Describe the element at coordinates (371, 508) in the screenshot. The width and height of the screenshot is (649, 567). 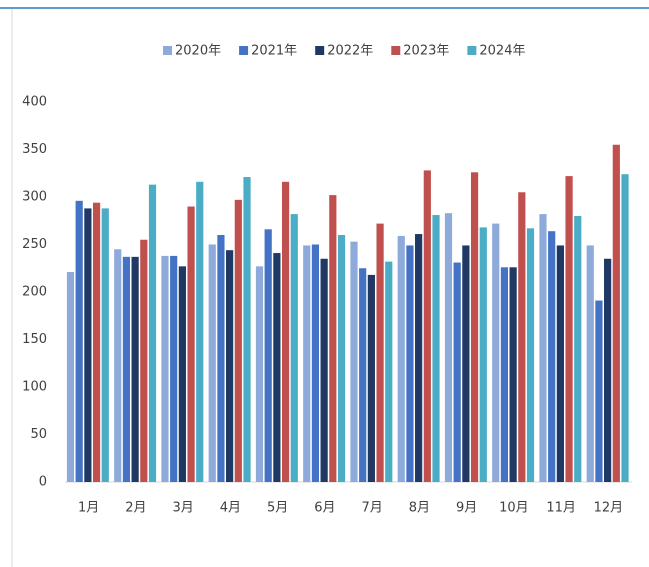
I see `x-tick-label: 7月` at that location.